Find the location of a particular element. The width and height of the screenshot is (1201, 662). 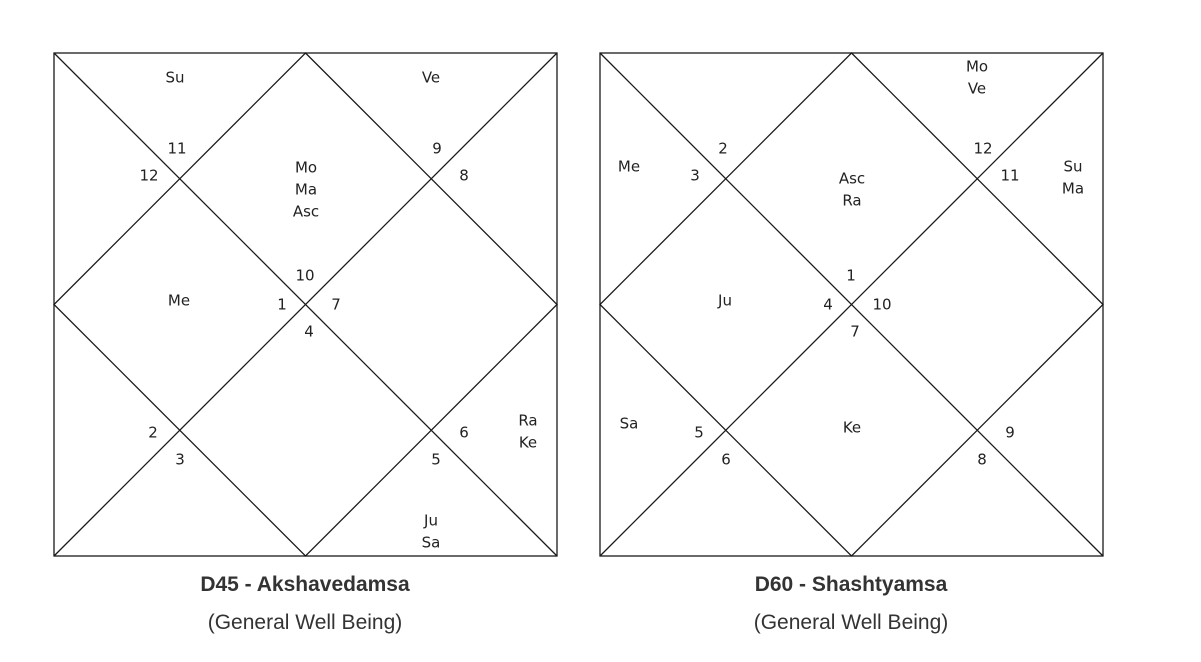

d45-planet-label: Ra is located at coordinates (527, 421).